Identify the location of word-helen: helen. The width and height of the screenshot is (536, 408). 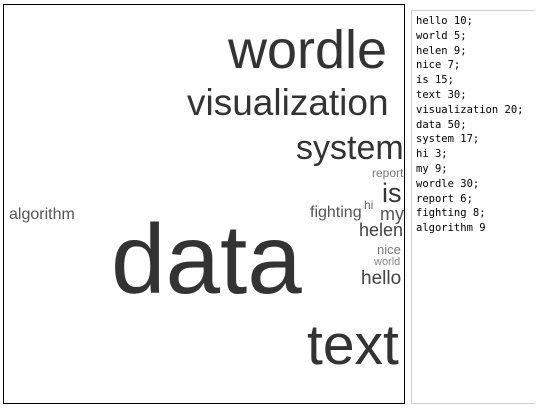
(381, 230).